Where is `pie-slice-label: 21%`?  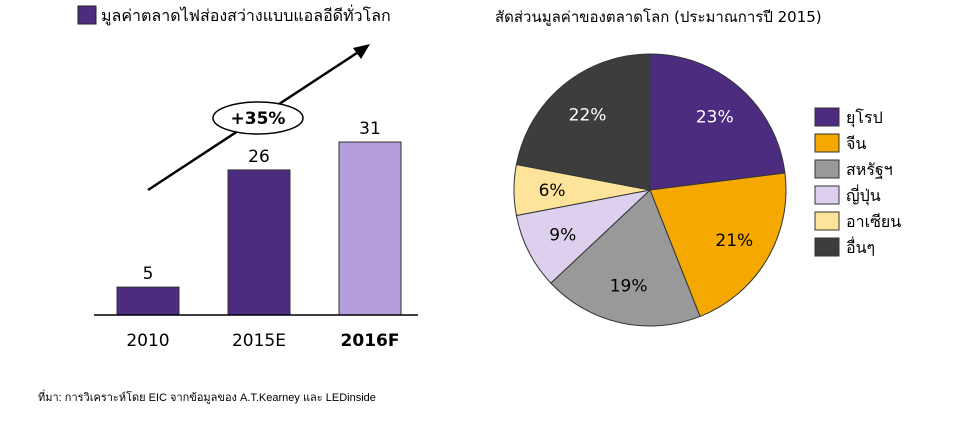
pie-slice-label: 21% is located at coordinates (734, 241).